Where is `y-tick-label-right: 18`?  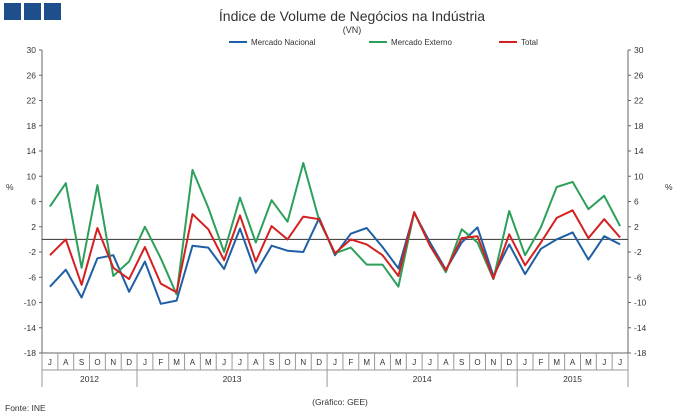
y-tick-label-right: 18 is located at coordinates (639, 126).